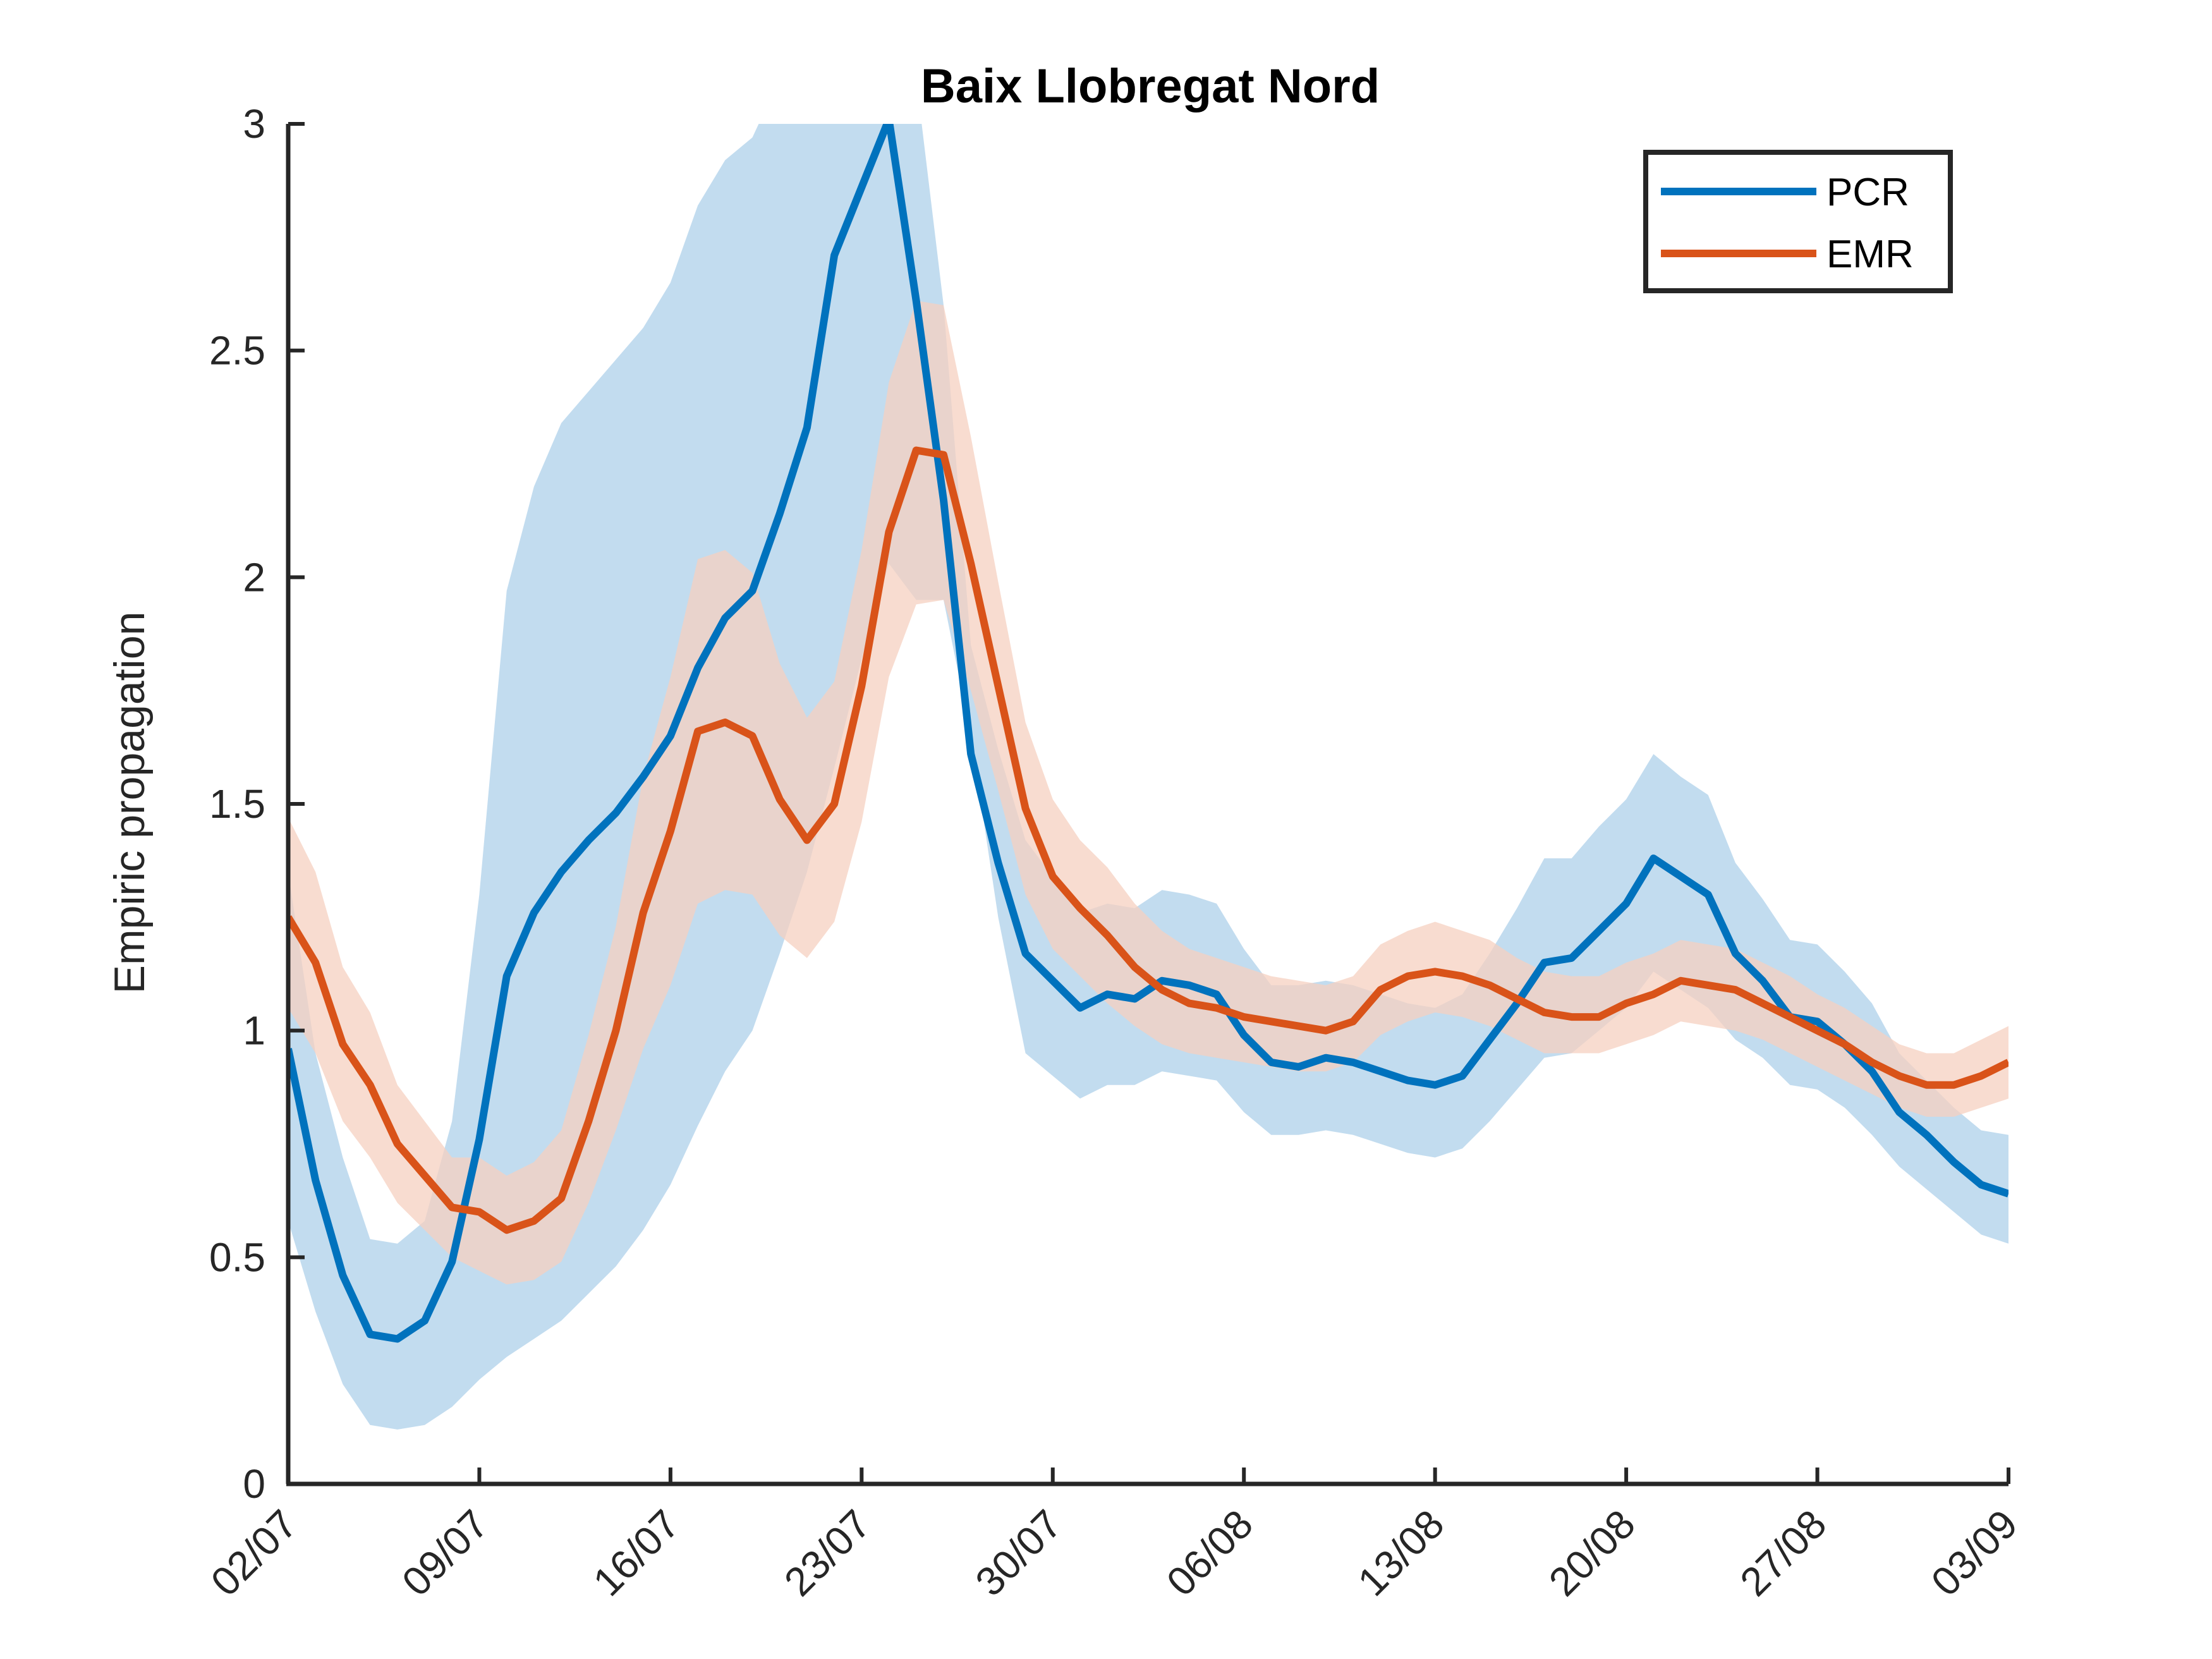 This screenshot has width=2212, height=1659. I want to click on y-tick-label: 0.5, so click(237, 1257).